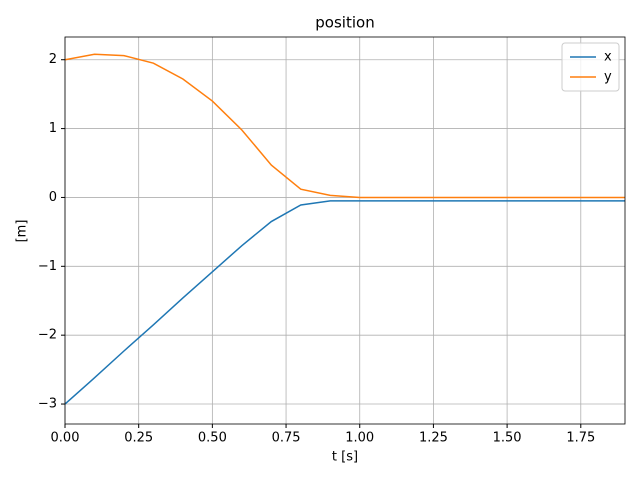 This screenshot has height=480, width=640. What do you see at coordinates (53, 197) in the screenshot?
I see `y-tick-label: 0` at bounding box center [53, 197].